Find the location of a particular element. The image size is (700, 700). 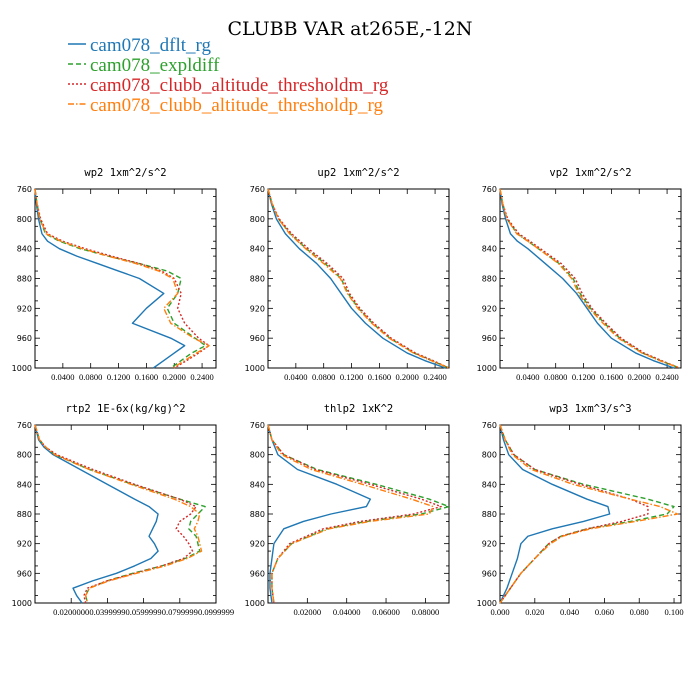

x-tick-label: 0.0399999 is located at coordinates (107, 612).